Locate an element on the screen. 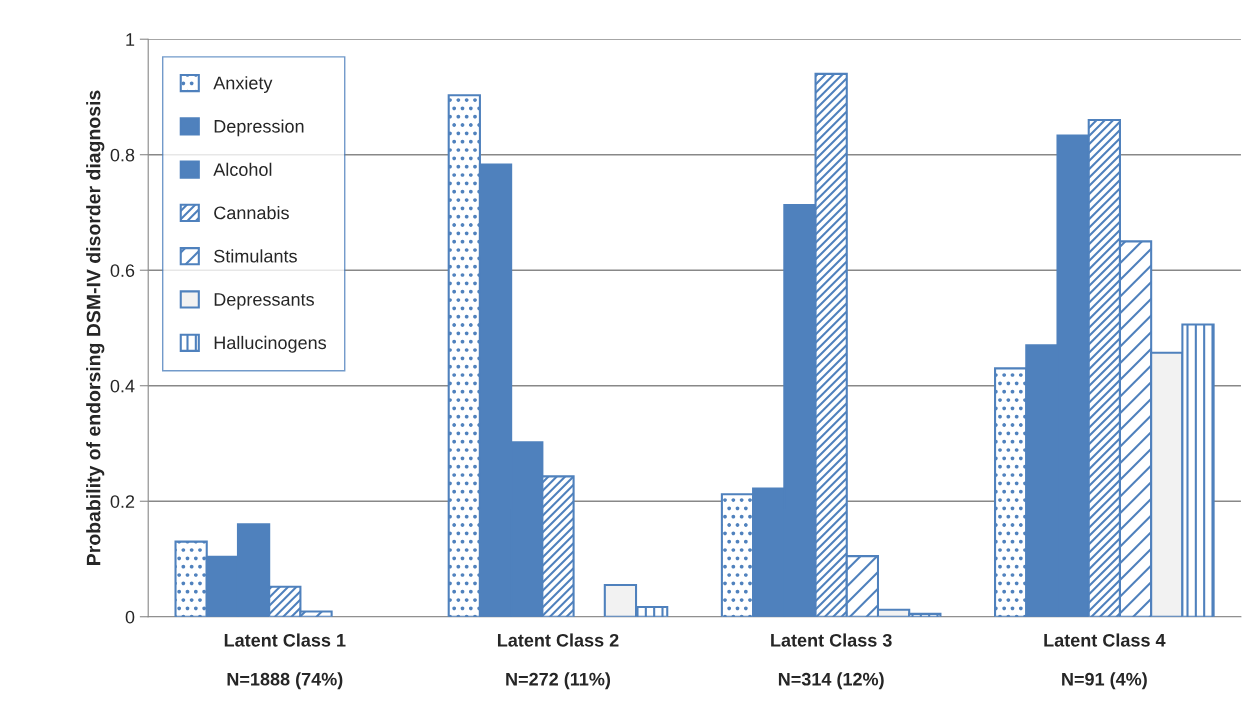 The width and height of the screenshot is (1256, 713). y-tick-label: 1 is located at coordinates (130, 39).